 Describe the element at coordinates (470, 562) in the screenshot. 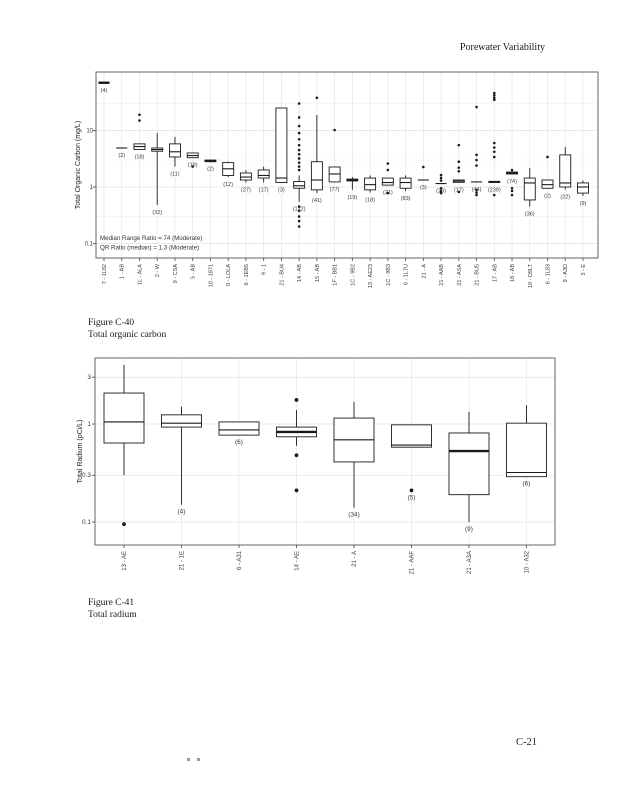

I see `x-tick-label: 21 - A3A` at that location.